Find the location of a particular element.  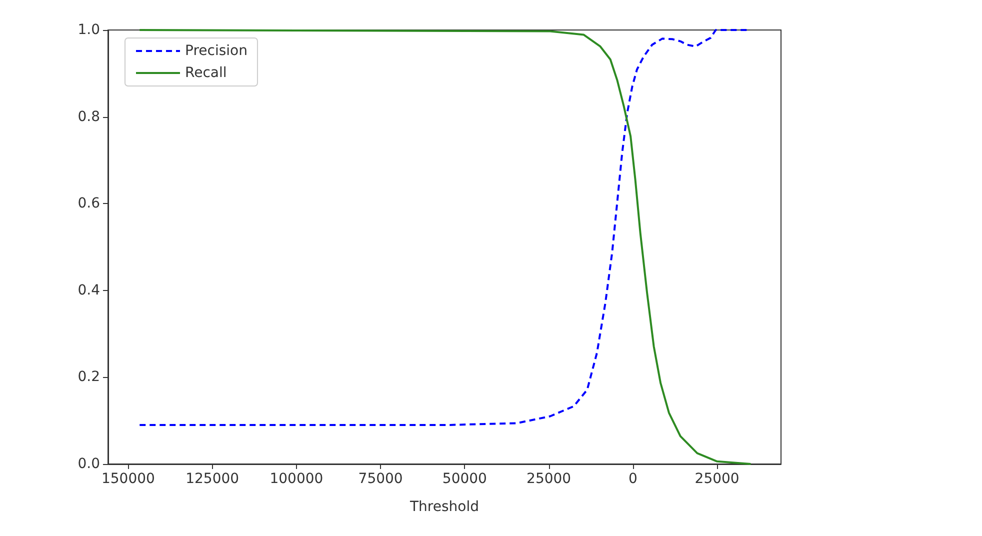

y-tick-label: 0.6 is located at coordinates (89, 204).